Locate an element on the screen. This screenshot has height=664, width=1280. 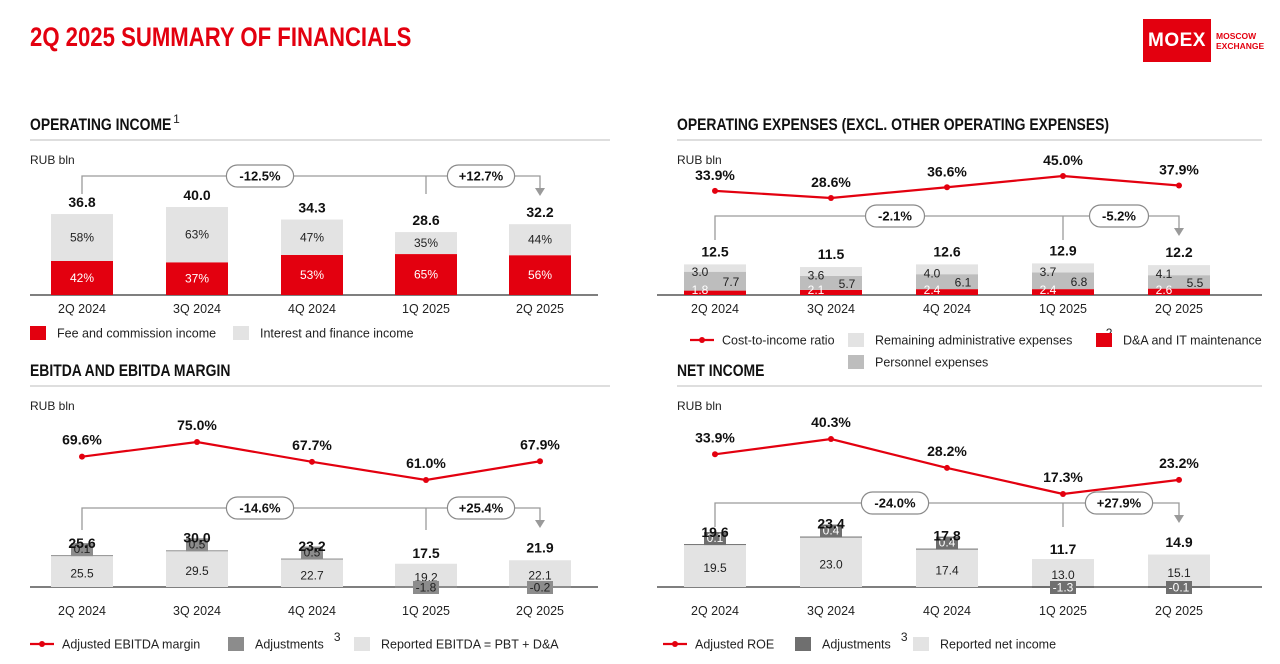
logo-mark: MOEX is located at coordinates (1177, 40).